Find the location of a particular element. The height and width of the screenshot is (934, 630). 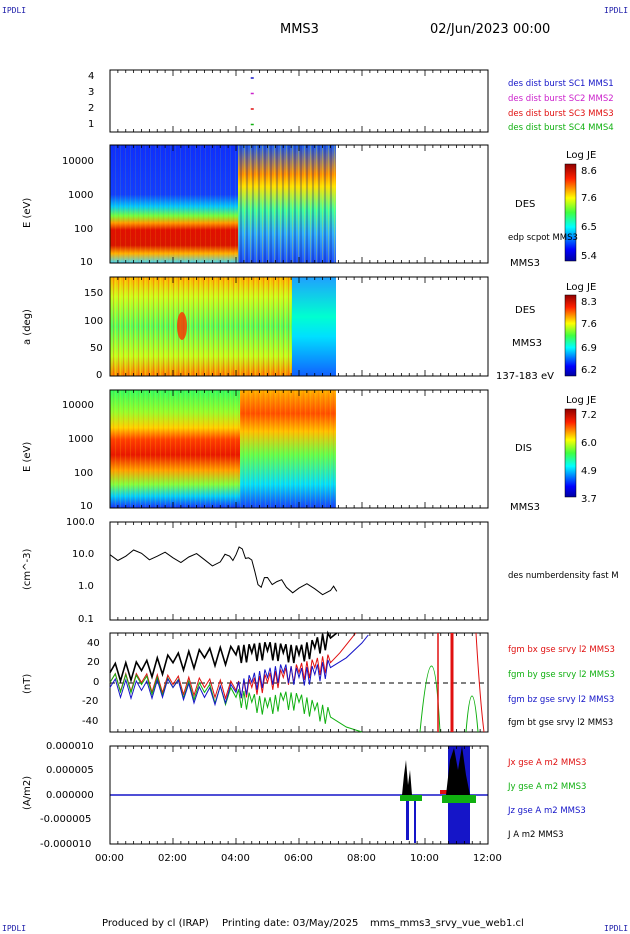

current-legend-j: J A m2 MMS3 is located at coordinates (536, 835).